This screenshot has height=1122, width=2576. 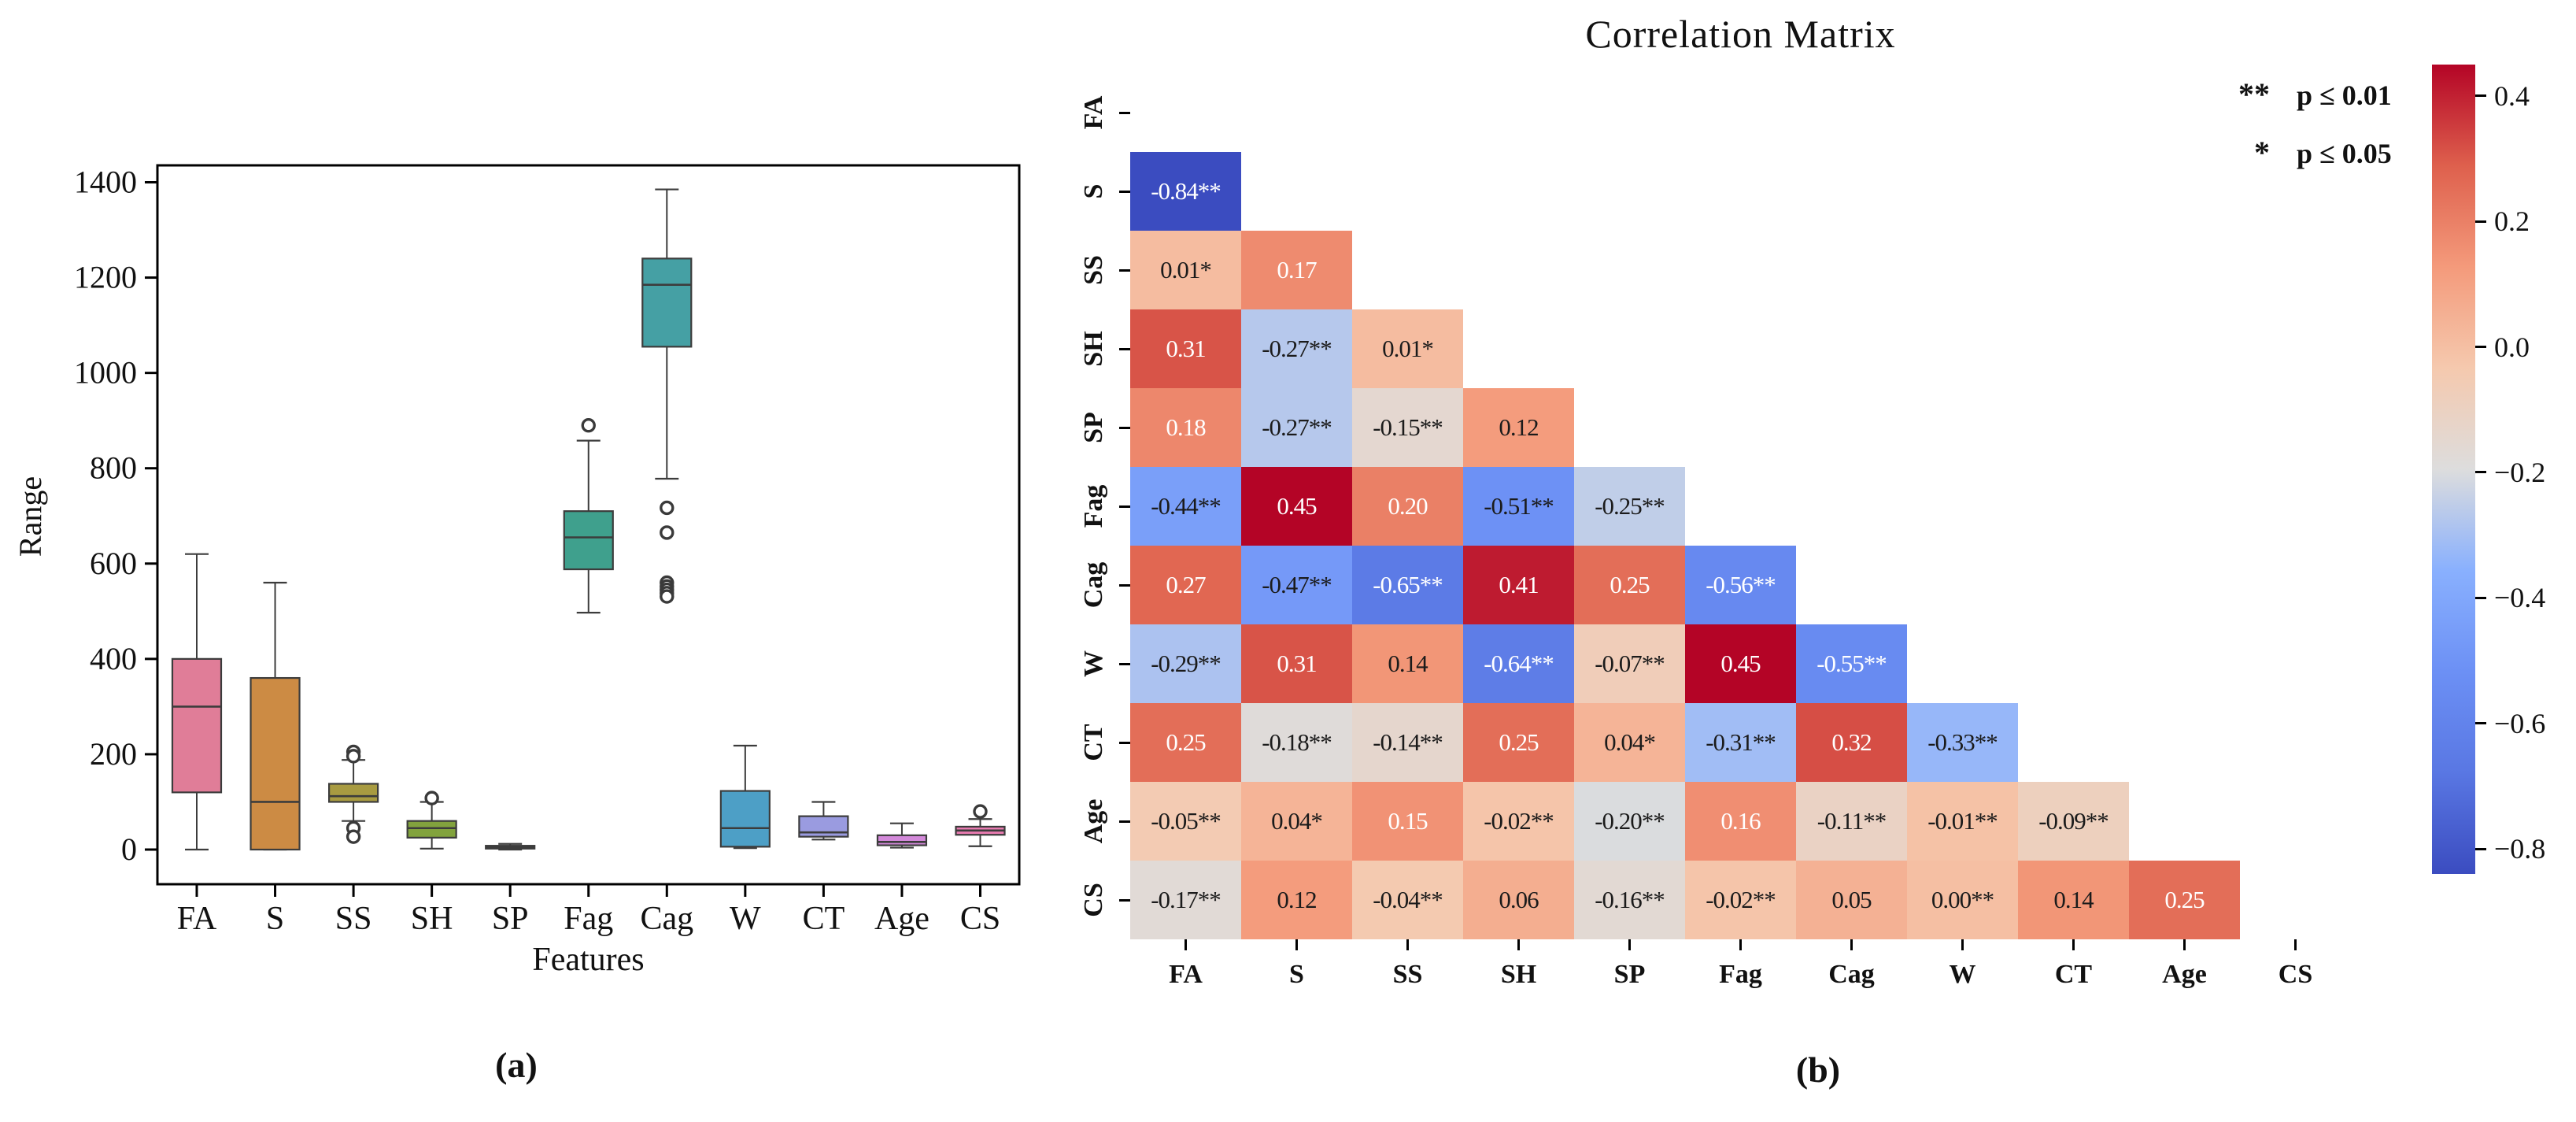 I want to click on x-tick-label: CT, so click(x=824, y=919).